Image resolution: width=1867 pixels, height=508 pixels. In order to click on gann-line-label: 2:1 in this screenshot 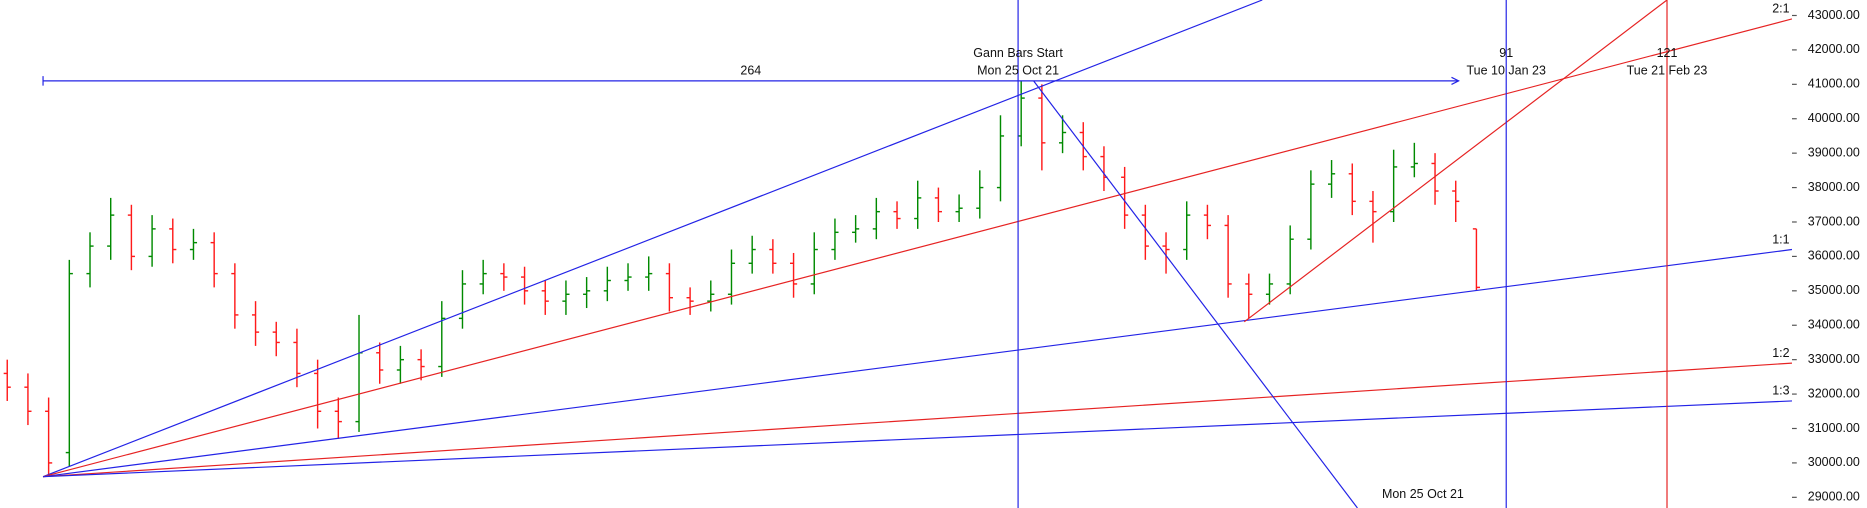, I will do `click(1780, 9)`.